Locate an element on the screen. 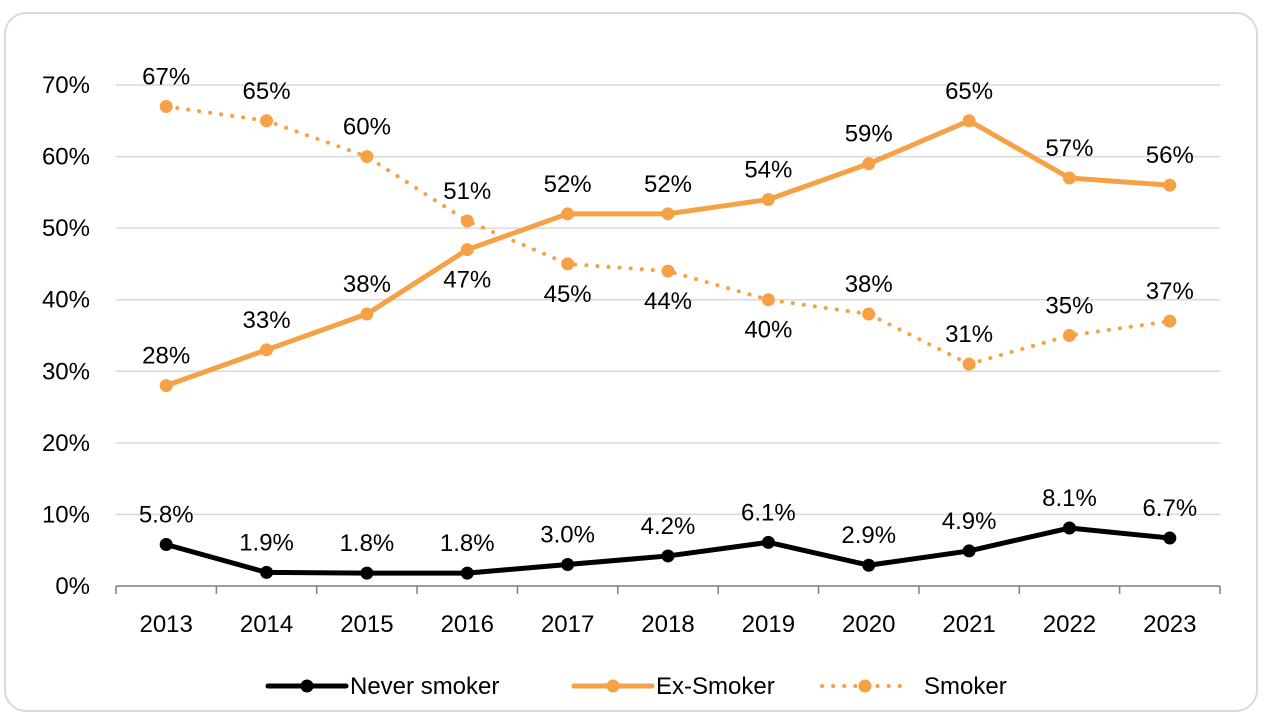  x-tick-label: 2014 is located at coordinates (266, 624).